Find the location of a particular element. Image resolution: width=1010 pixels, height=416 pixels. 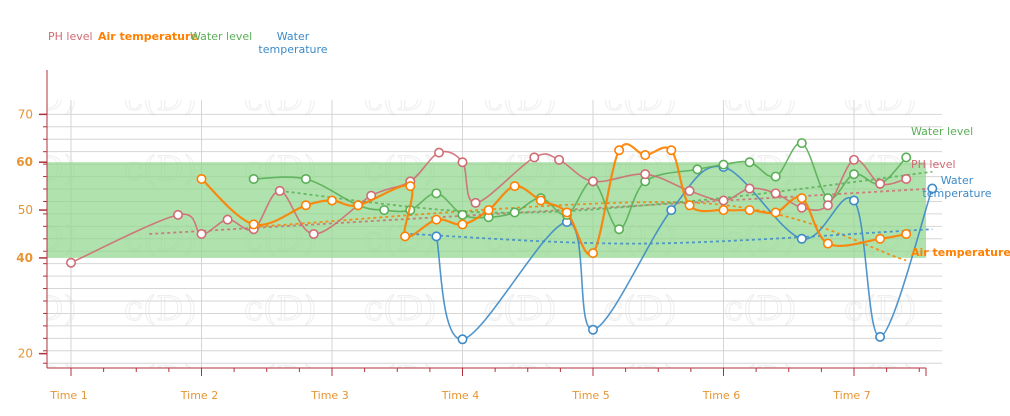

x-tick-label: Time 7 is located at coordinates (851, 395).